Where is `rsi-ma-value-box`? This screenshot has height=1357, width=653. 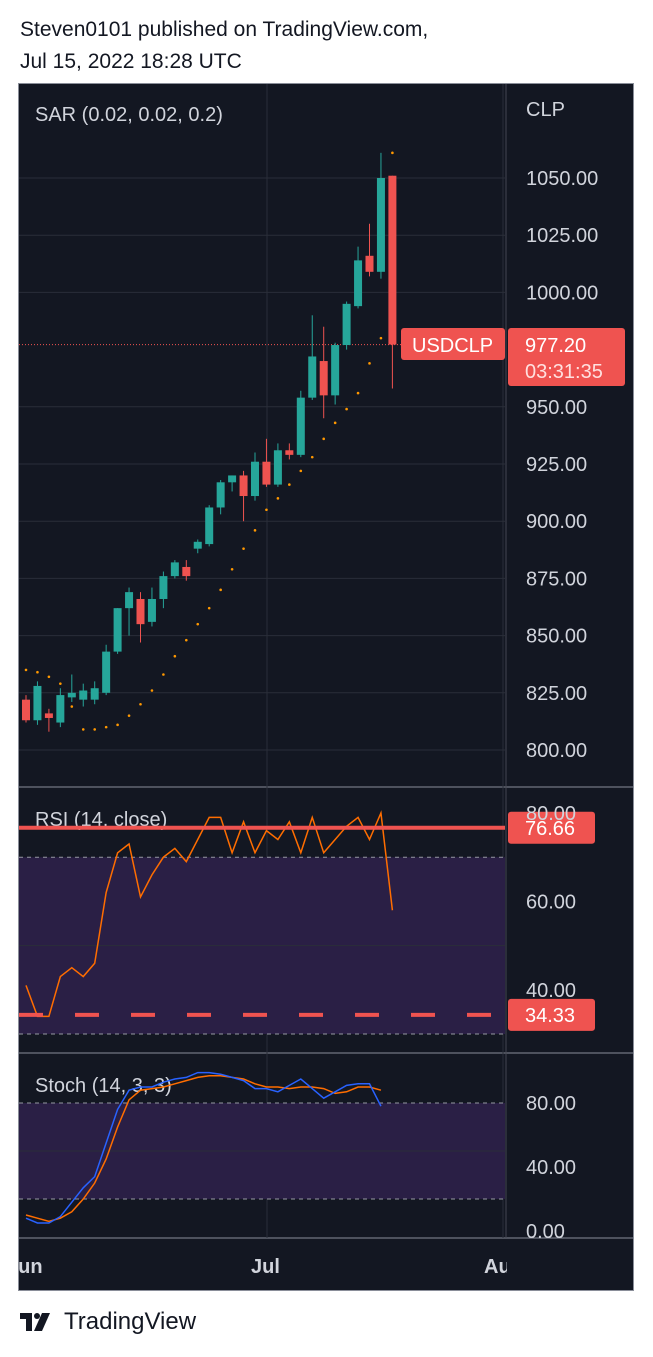
rsi-ma-value-box is located at coordinates (551, 1014).